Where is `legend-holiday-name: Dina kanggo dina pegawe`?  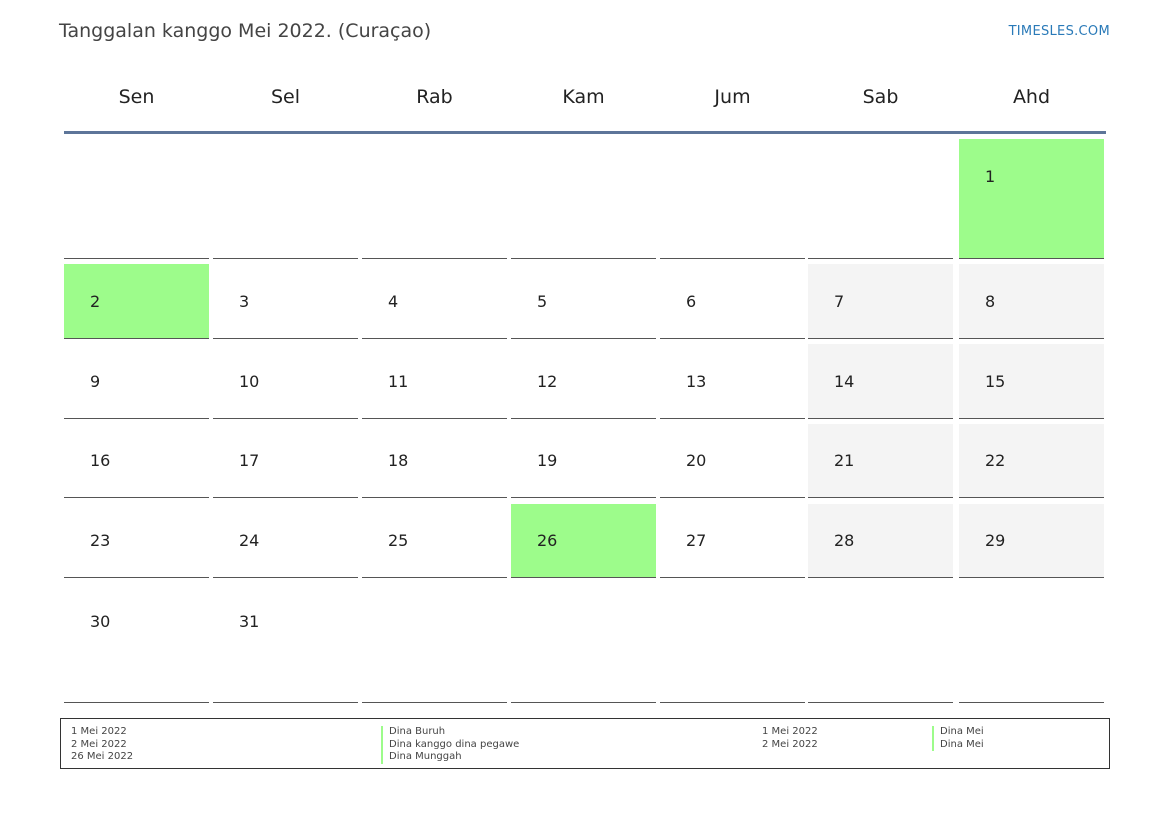 legend-holiday-name: Dina kanggo dina pegawe is located at coordinates (450, 744).